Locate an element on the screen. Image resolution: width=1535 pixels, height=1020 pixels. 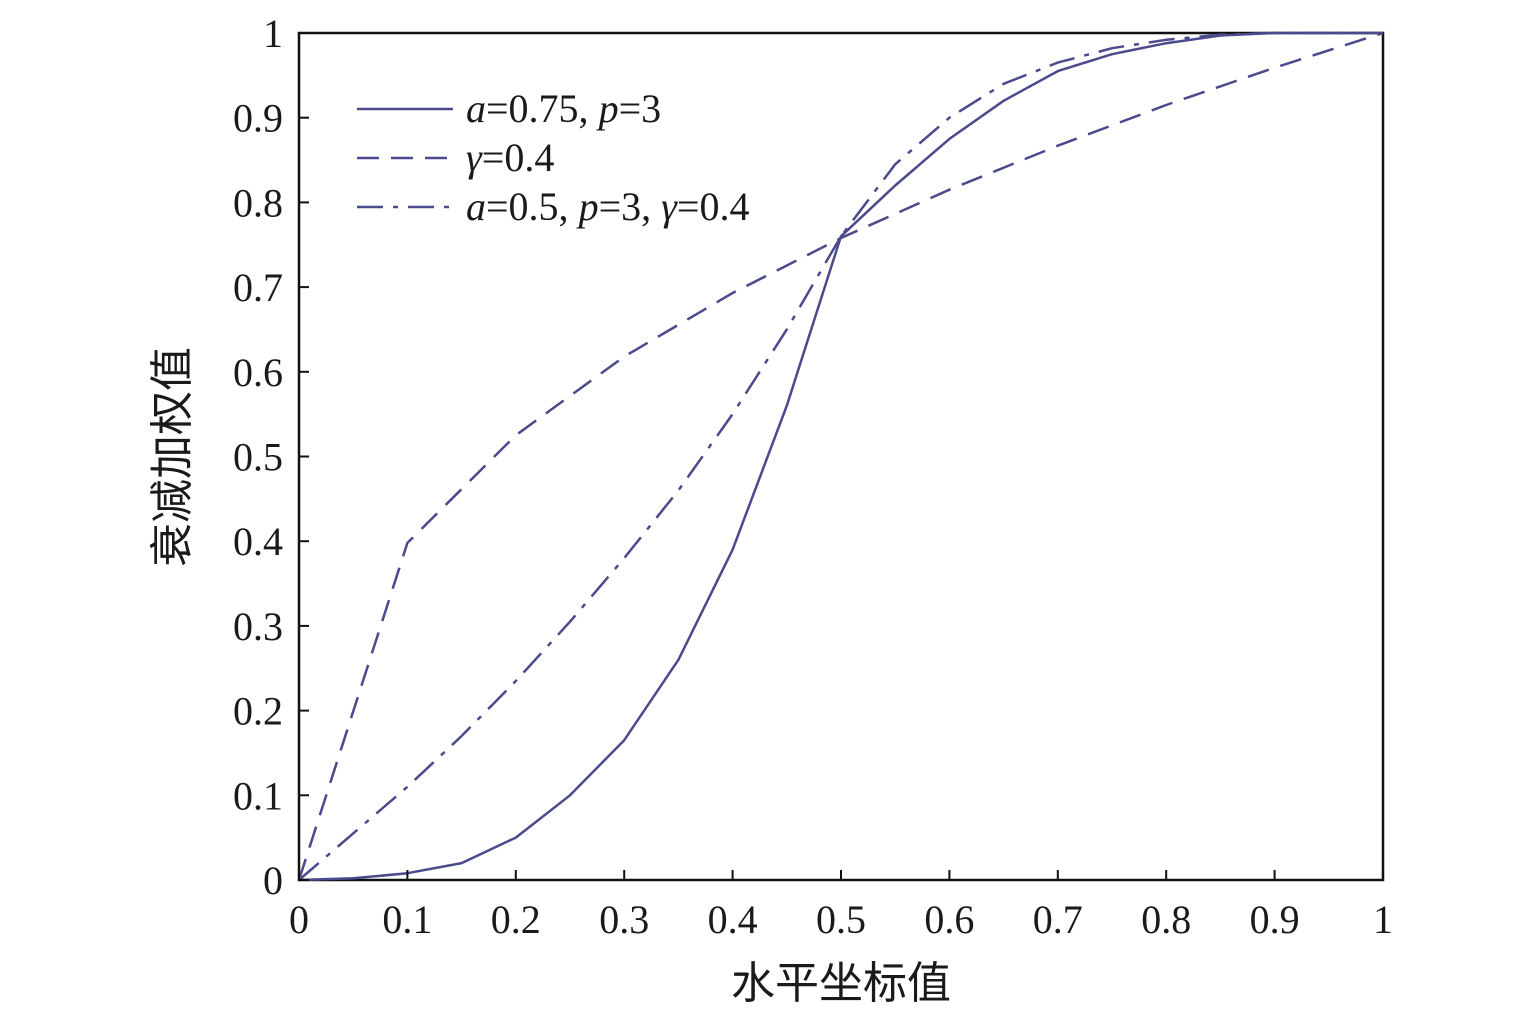
x-tick-label: 0.4 is located at coordinates (733, 919).